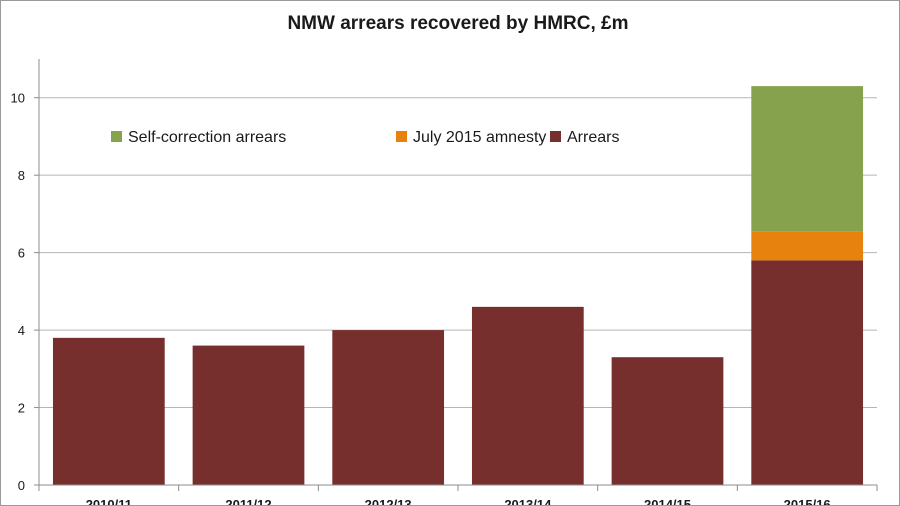 The image size is (900, 506). Describe the element at coordinates (109, 501) in the screenshot. I see `x-tick-label: 2010/11` at that location.